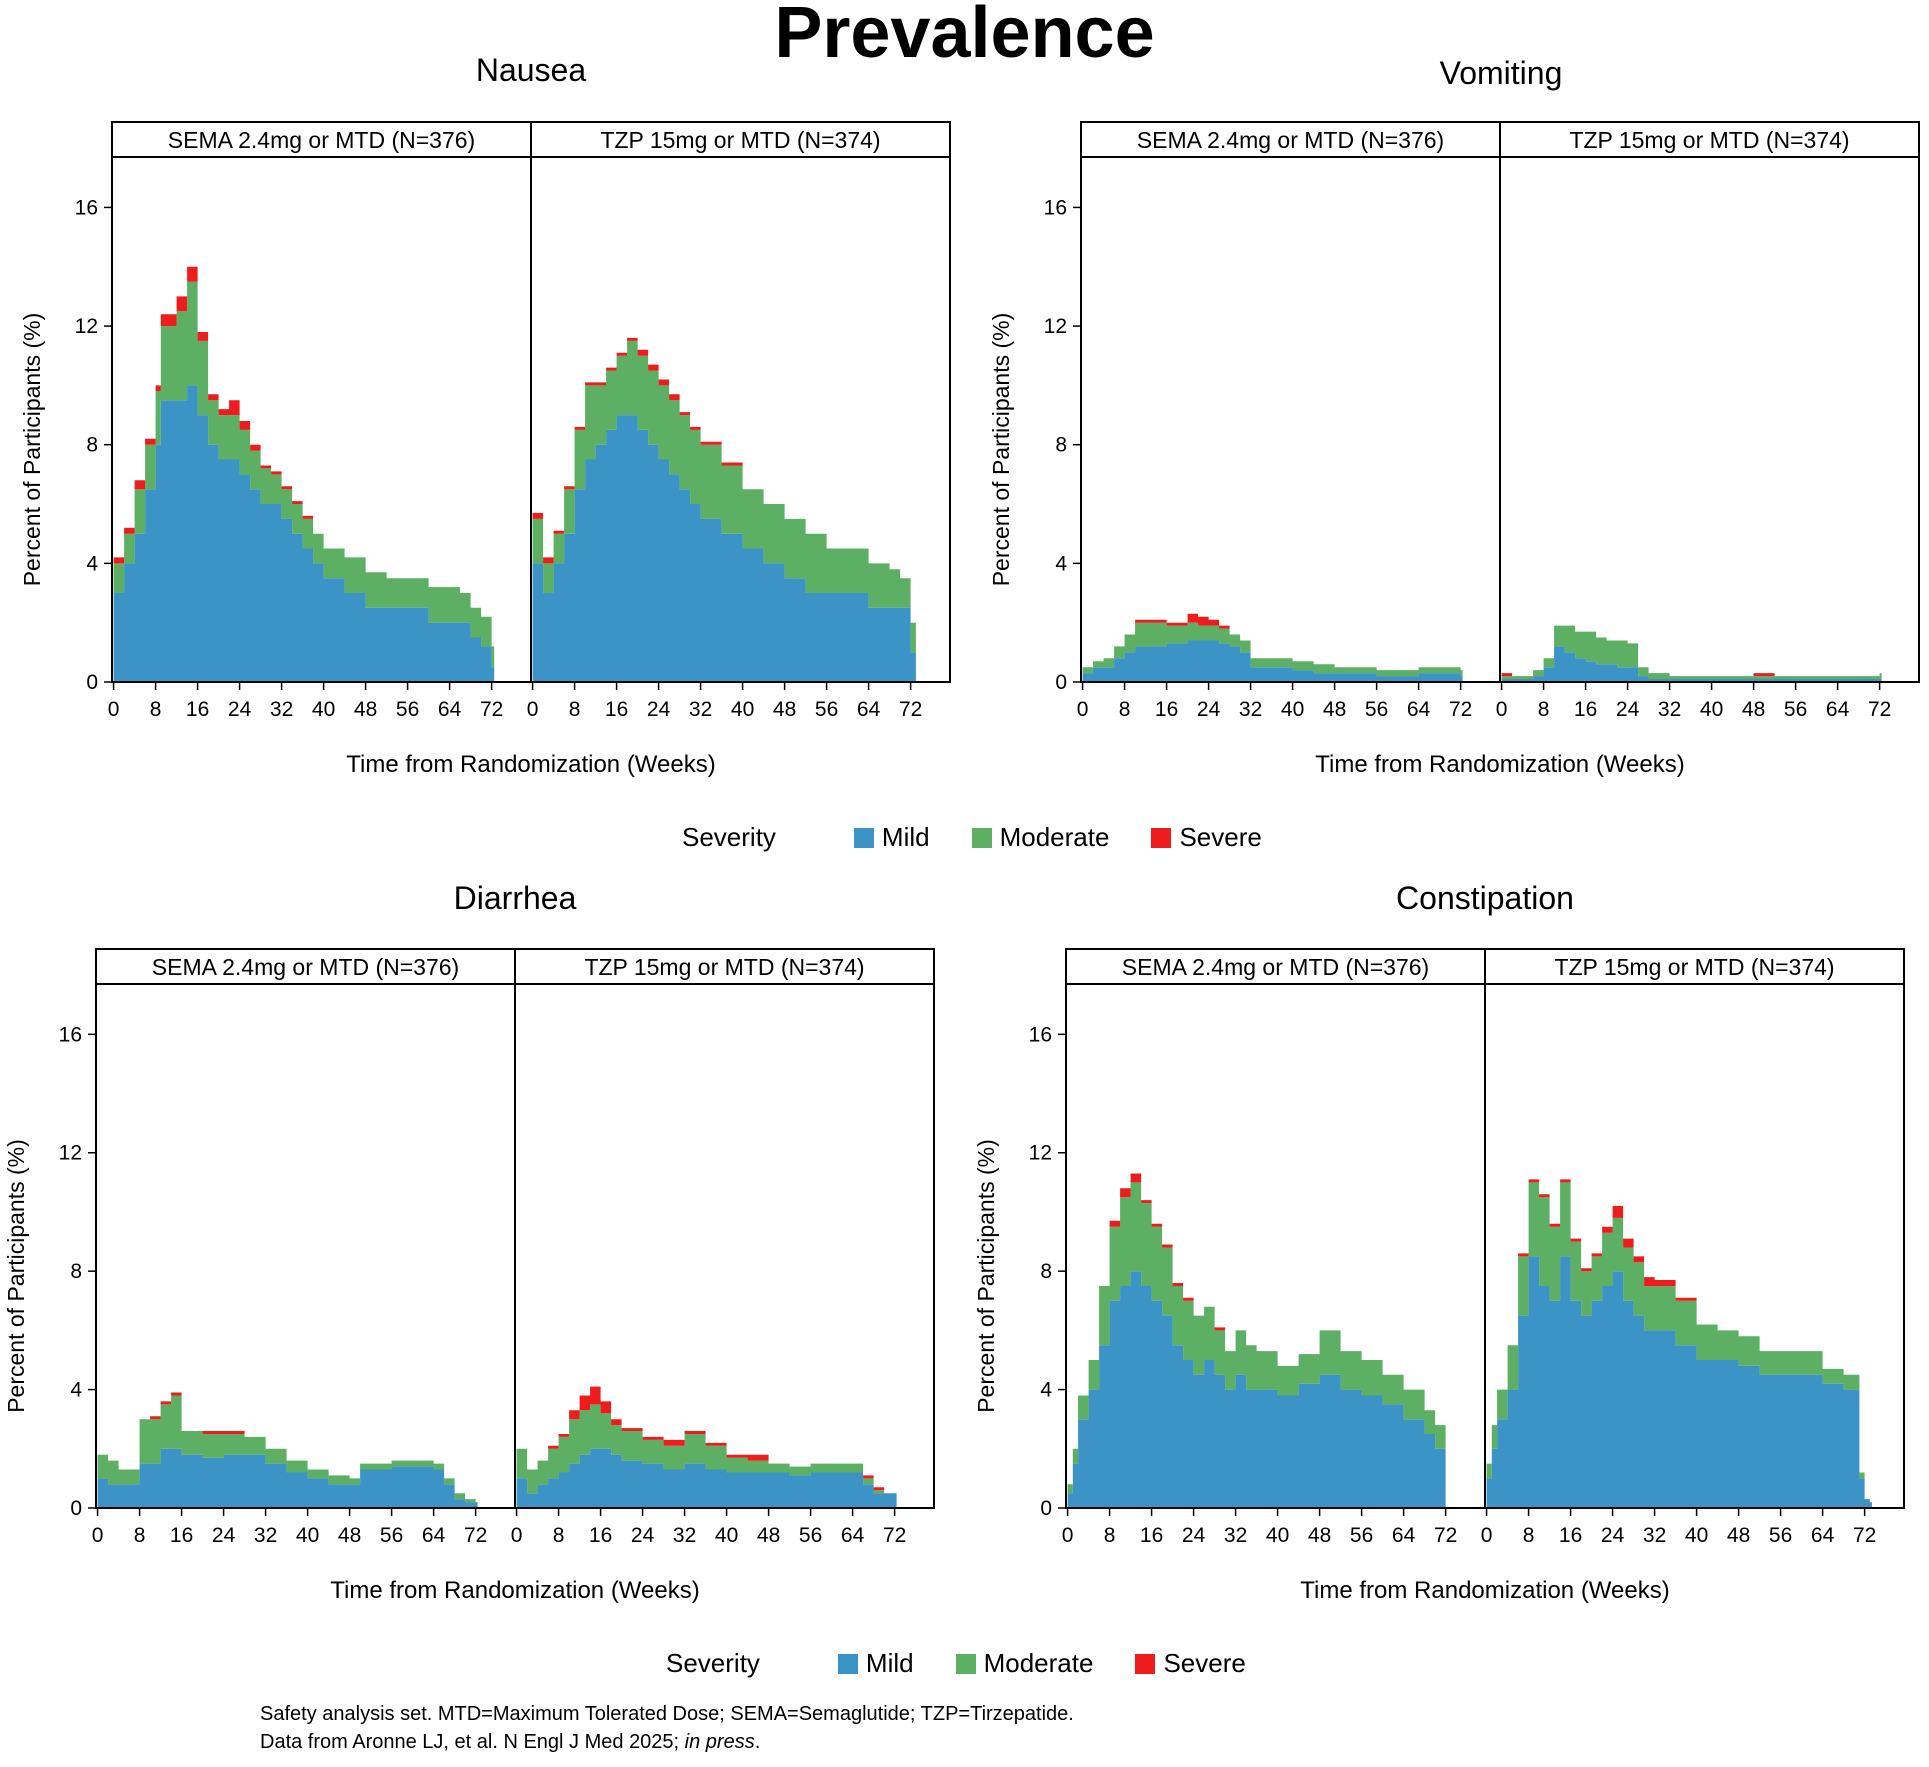 Image resolution: width=1929 pixels, height=1767 pixels. What do you see at coordinates (1501, 73) in the screenshot?
I see `panel-title-vomiting: Vomiting` at bounding box center [1501, 73].